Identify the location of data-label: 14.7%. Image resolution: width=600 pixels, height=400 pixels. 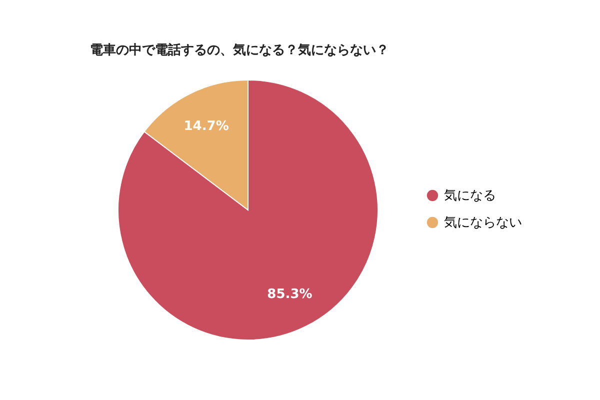
(206, 126).